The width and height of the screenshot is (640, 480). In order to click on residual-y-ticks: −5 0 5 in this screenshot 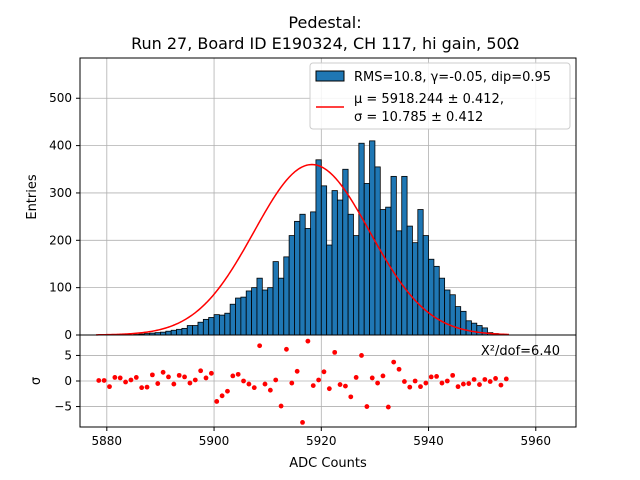, I will do `click(67, 381)`.